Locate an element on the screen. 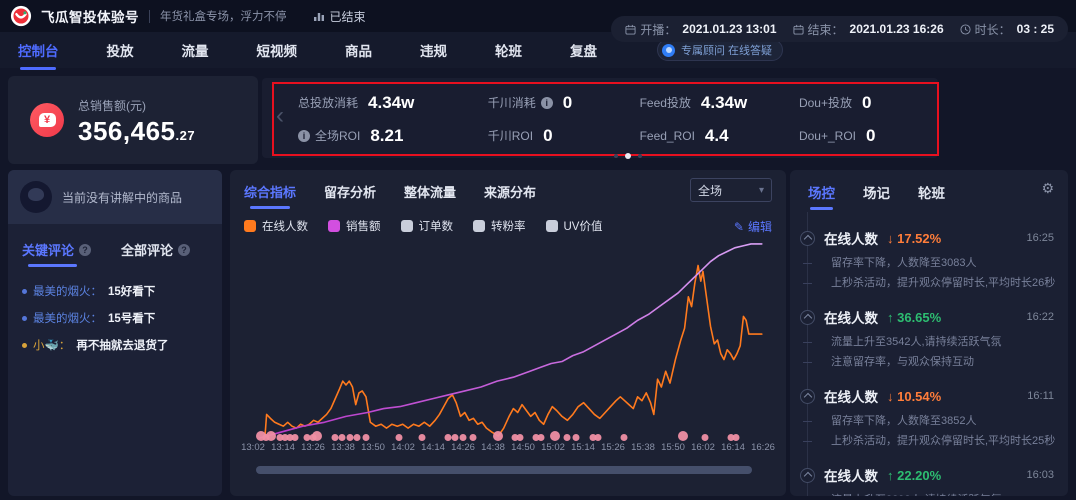 The width and height of the screenshot is (1076, 500). event-note: 流量上升至3542人,请持续活跃气氛 is located at coordinates (929, 342).